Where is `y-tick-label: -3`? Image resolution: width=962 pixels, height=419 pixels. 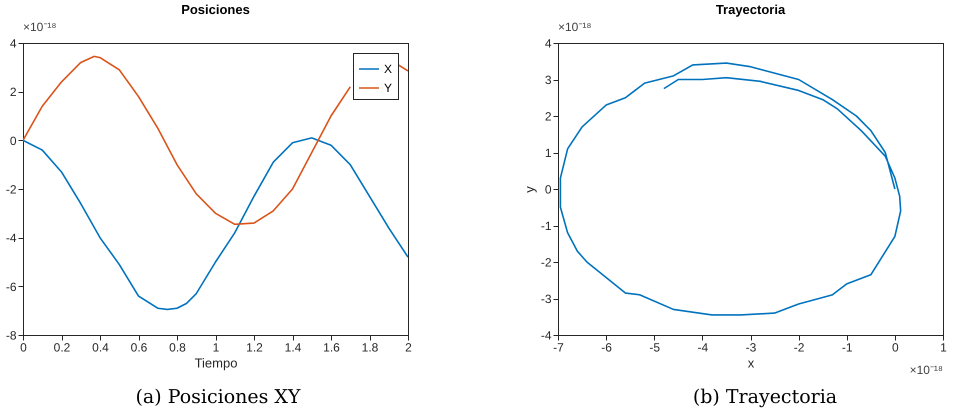
y-tick-label: -3 is located at coordinates (546, 299).